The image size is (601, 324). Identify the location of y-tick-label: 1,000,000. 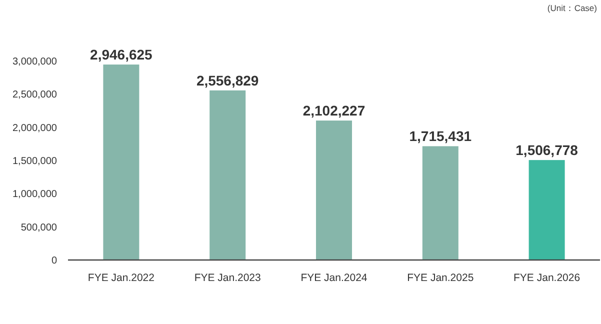
(35, 194).